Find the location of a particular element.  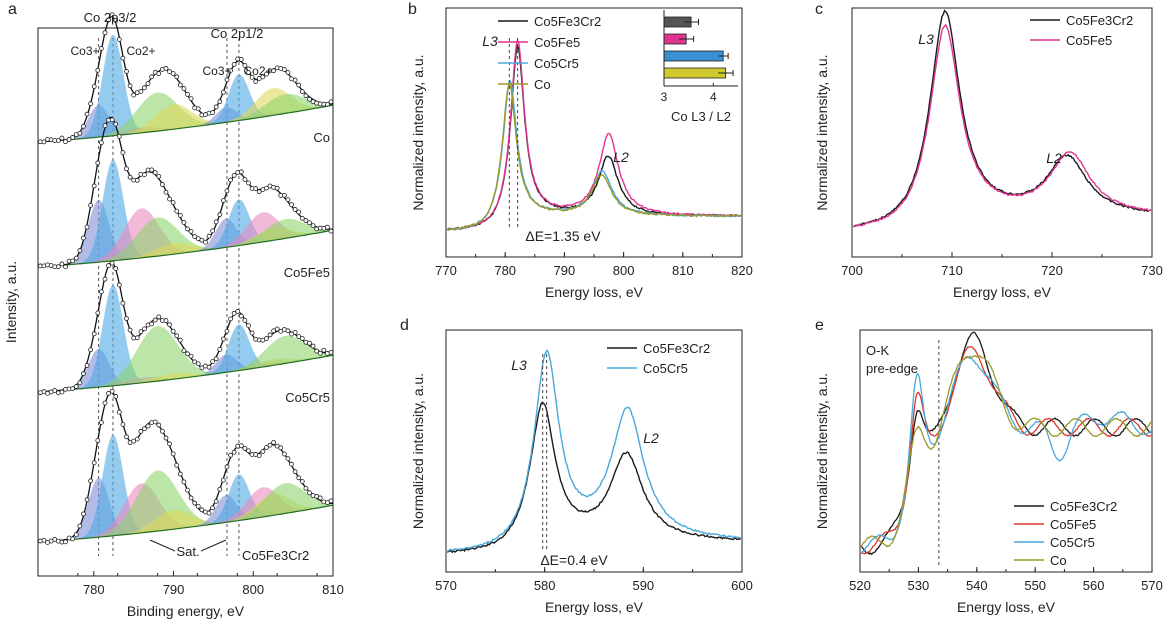

x-axis-label: Energy loss, eV is located at coordinates (1002, 292).